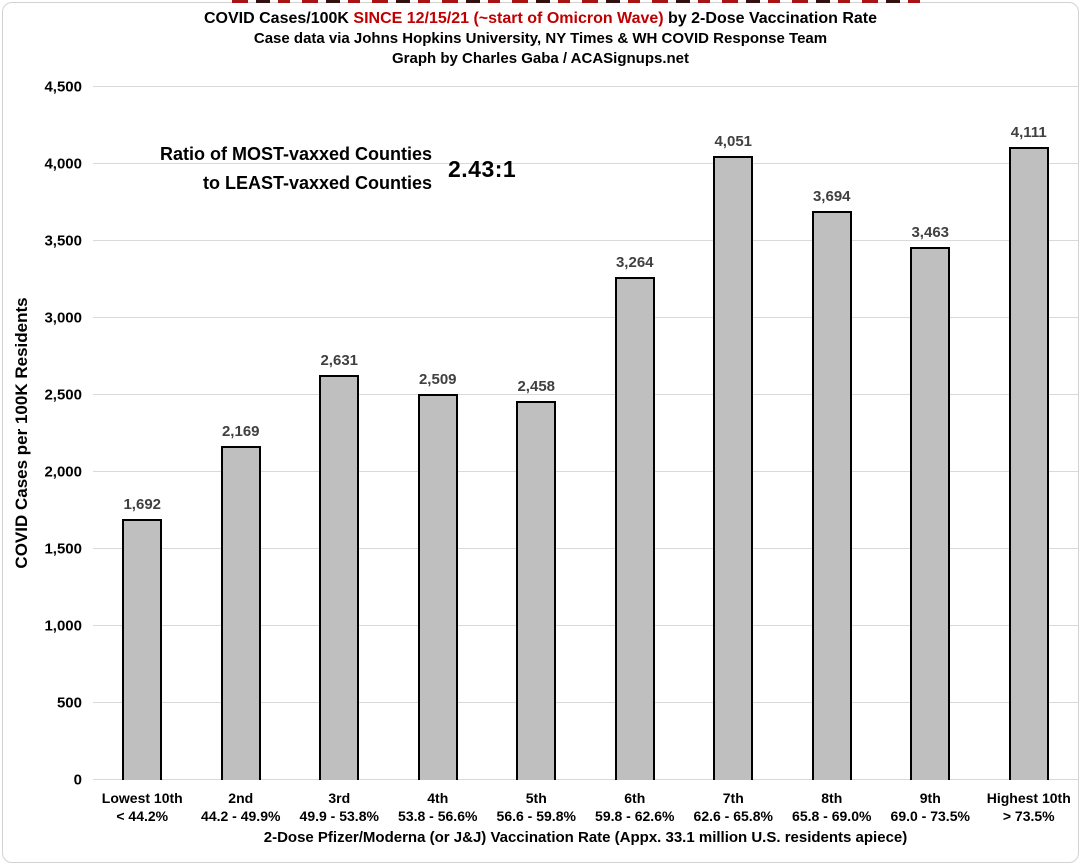 This screenshot has height=865, width=1081. I want to click on bar-column: 3,264, so click(635, 433).